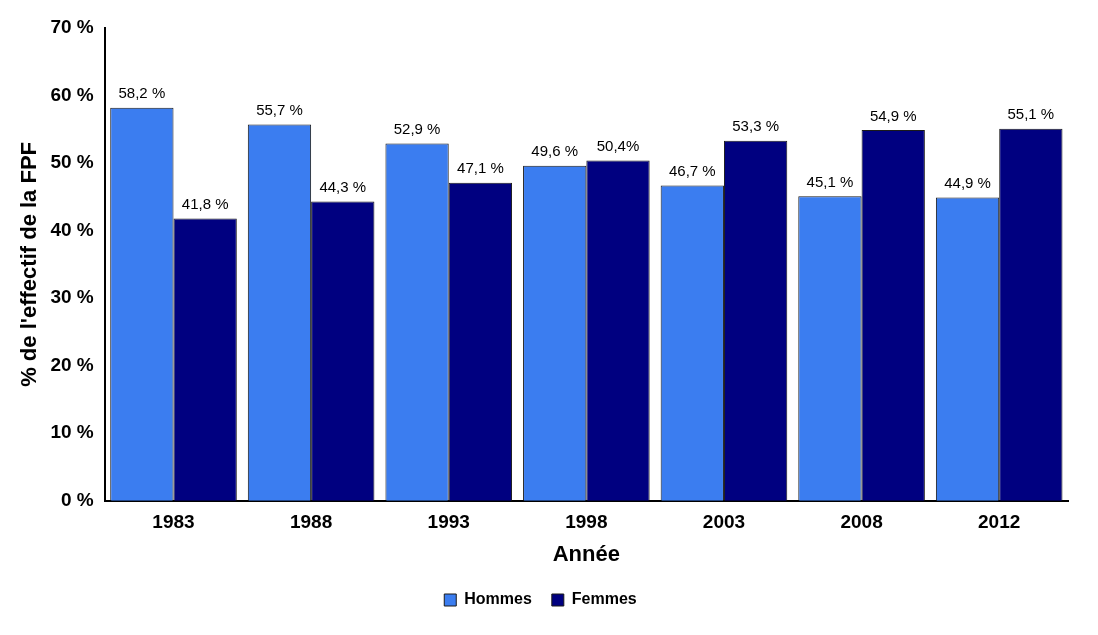 Image resolution: width=1098 pixels, height=635 pixels. Describe the element at coordinates (72, 297) in the screenshot. I see `y-tick-label: 30 %` at that location.